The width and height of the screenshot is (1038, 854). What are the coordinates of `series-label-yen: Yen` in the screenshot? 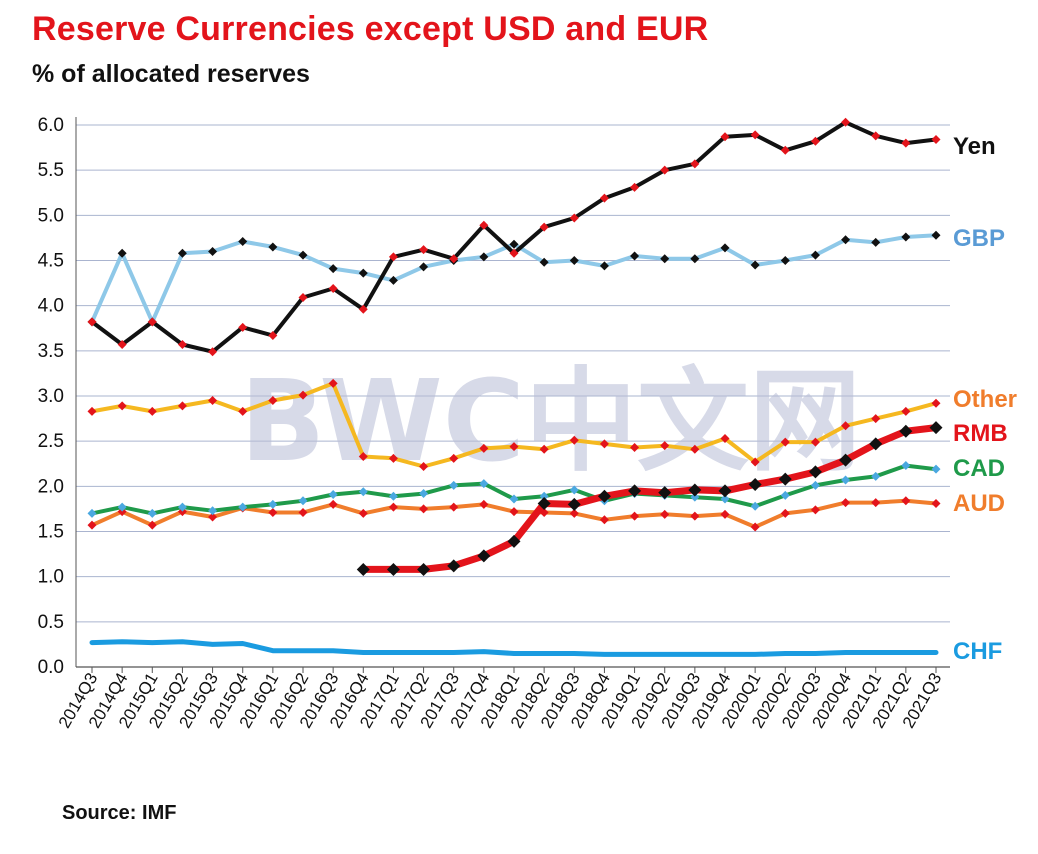 It's located at (974, 146).